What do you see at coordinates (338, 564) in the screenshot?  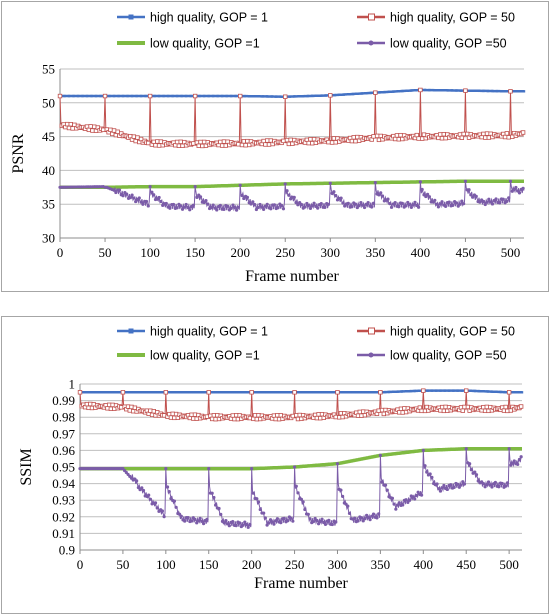 I see `x-tick-label: 300` at bounding box center [338, 564].